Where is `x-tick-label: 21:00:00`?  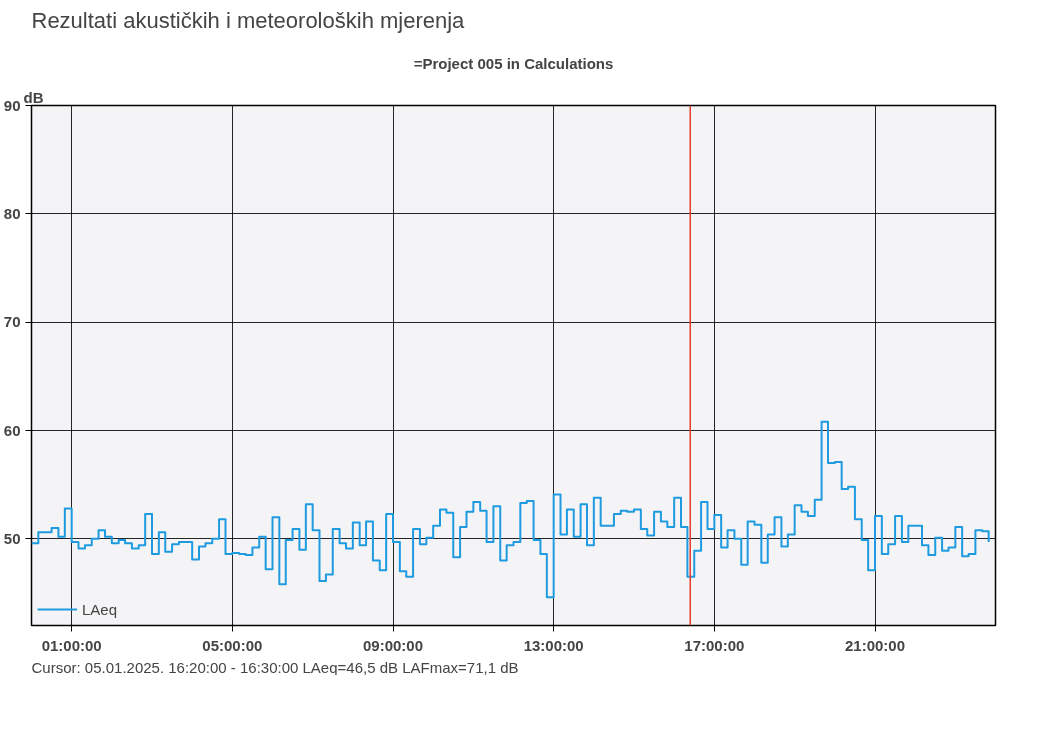 x-tick-label: 21:00:00 is located at coordinates (875, 645).